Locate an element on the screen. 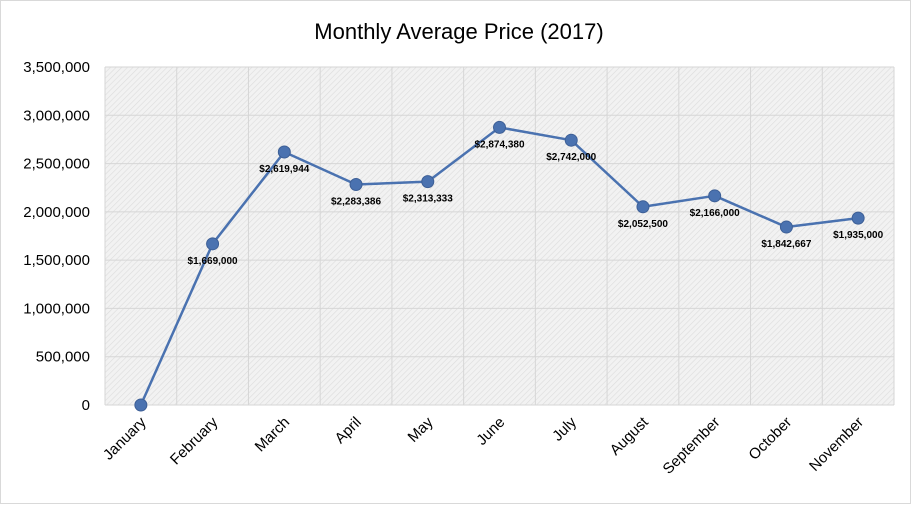  x-tick-label: May is located at coordinates (421, 429).